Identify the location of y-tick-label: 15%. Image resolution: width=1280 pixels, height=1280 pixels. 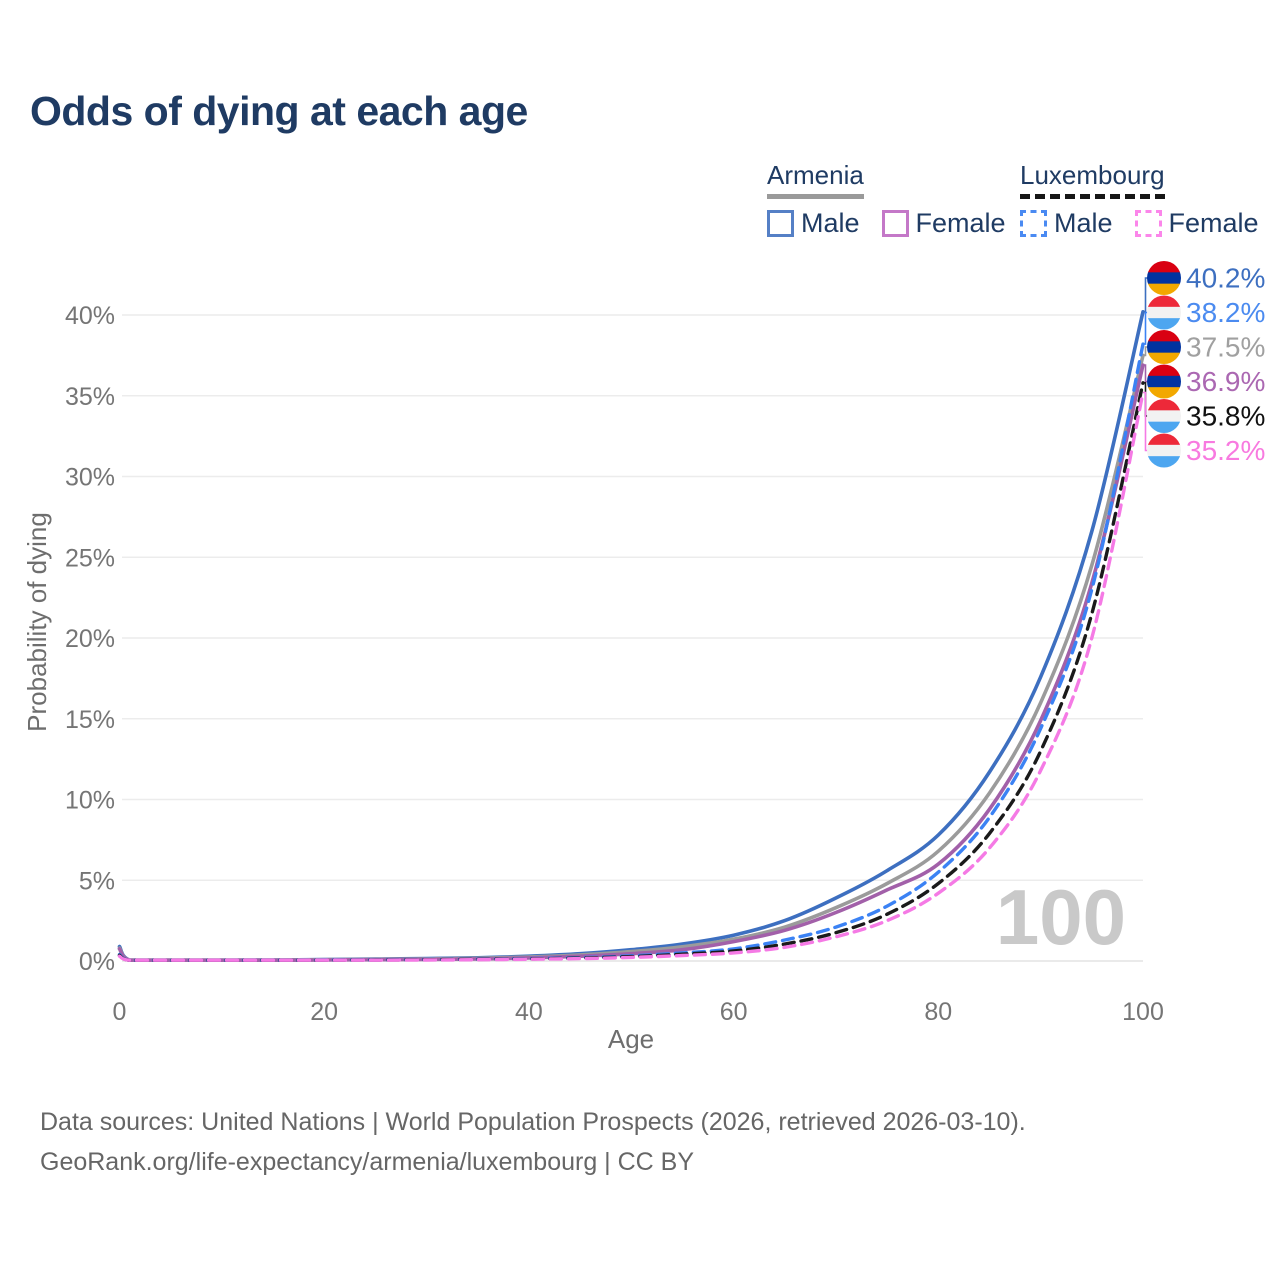
(90, 720).